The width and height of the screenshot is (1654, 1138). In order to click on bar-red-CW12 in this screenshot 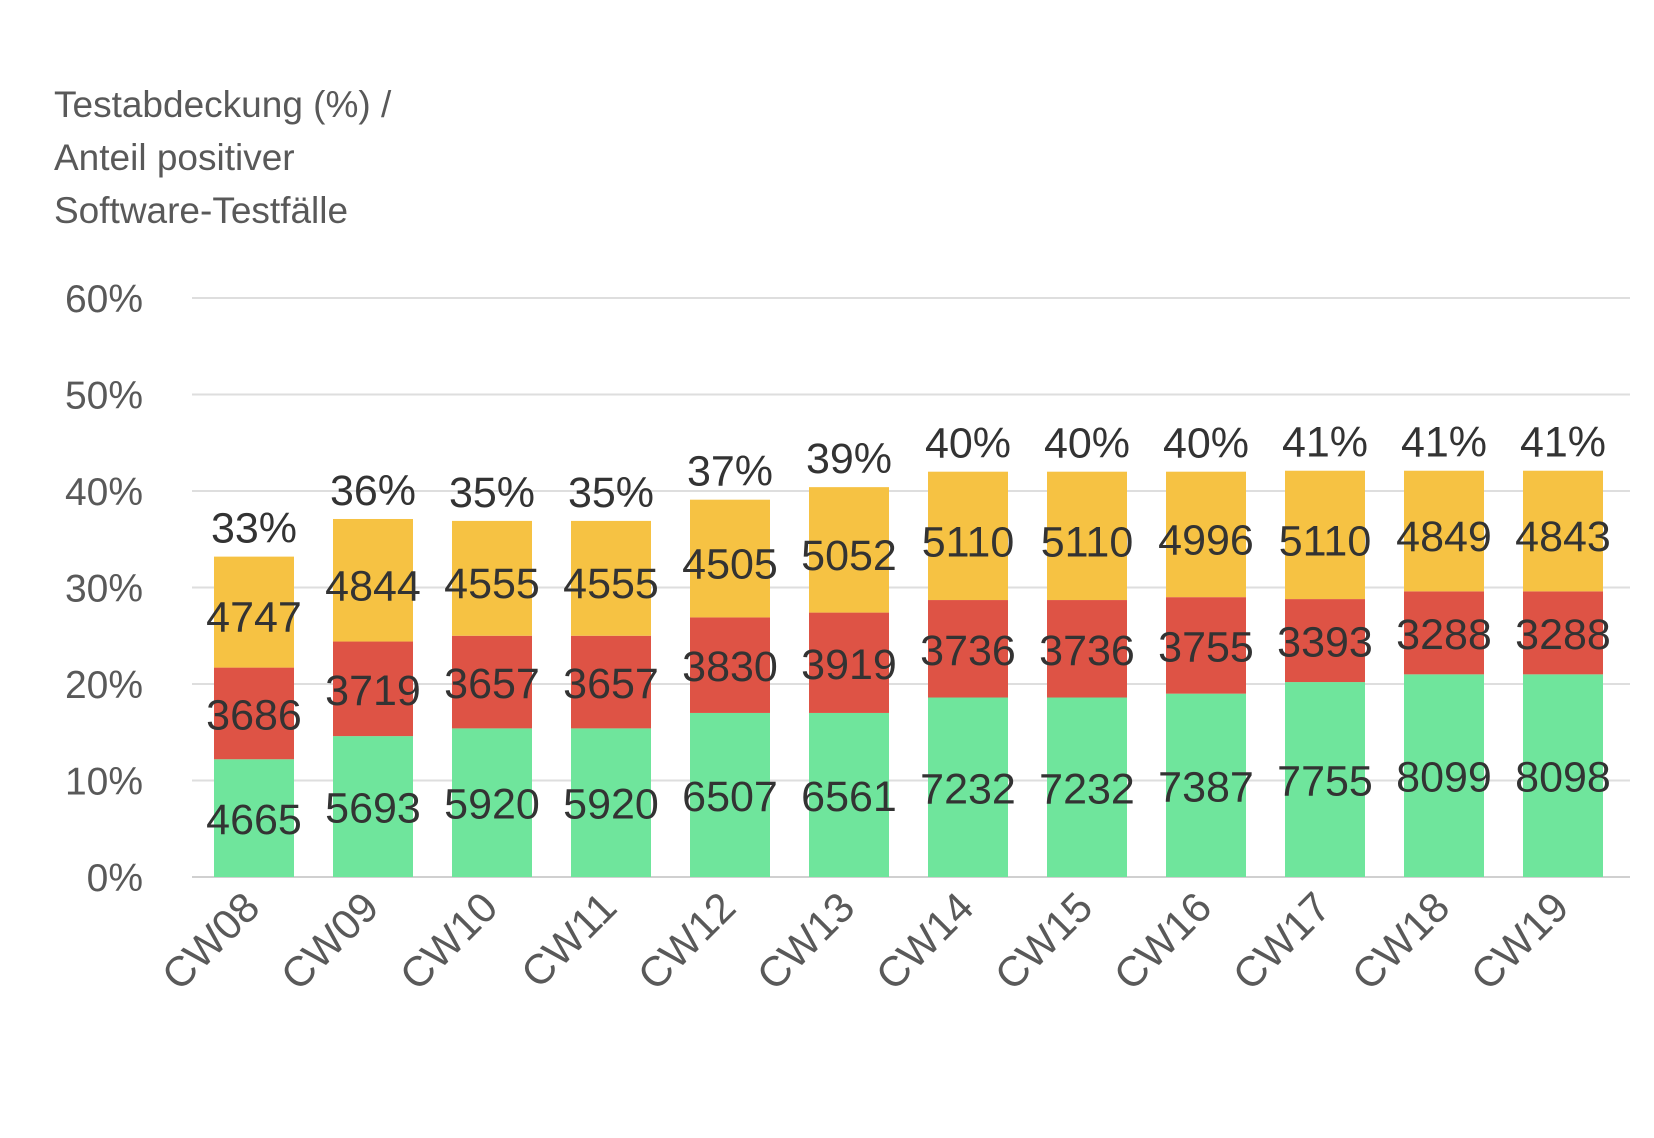, I will do `click(730, 665)`.